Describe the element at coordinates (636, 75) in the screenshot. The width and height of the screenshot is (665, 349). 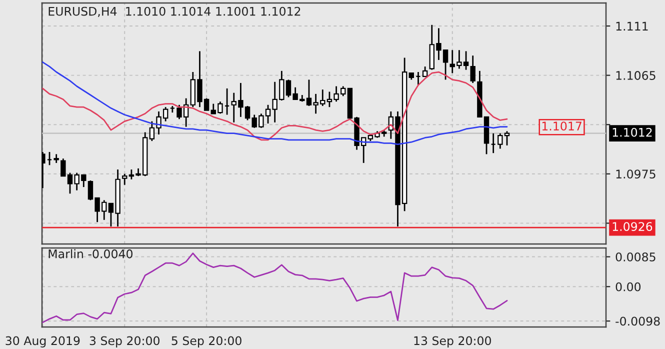
I see `y-tick-label: 1.1065` at that location.